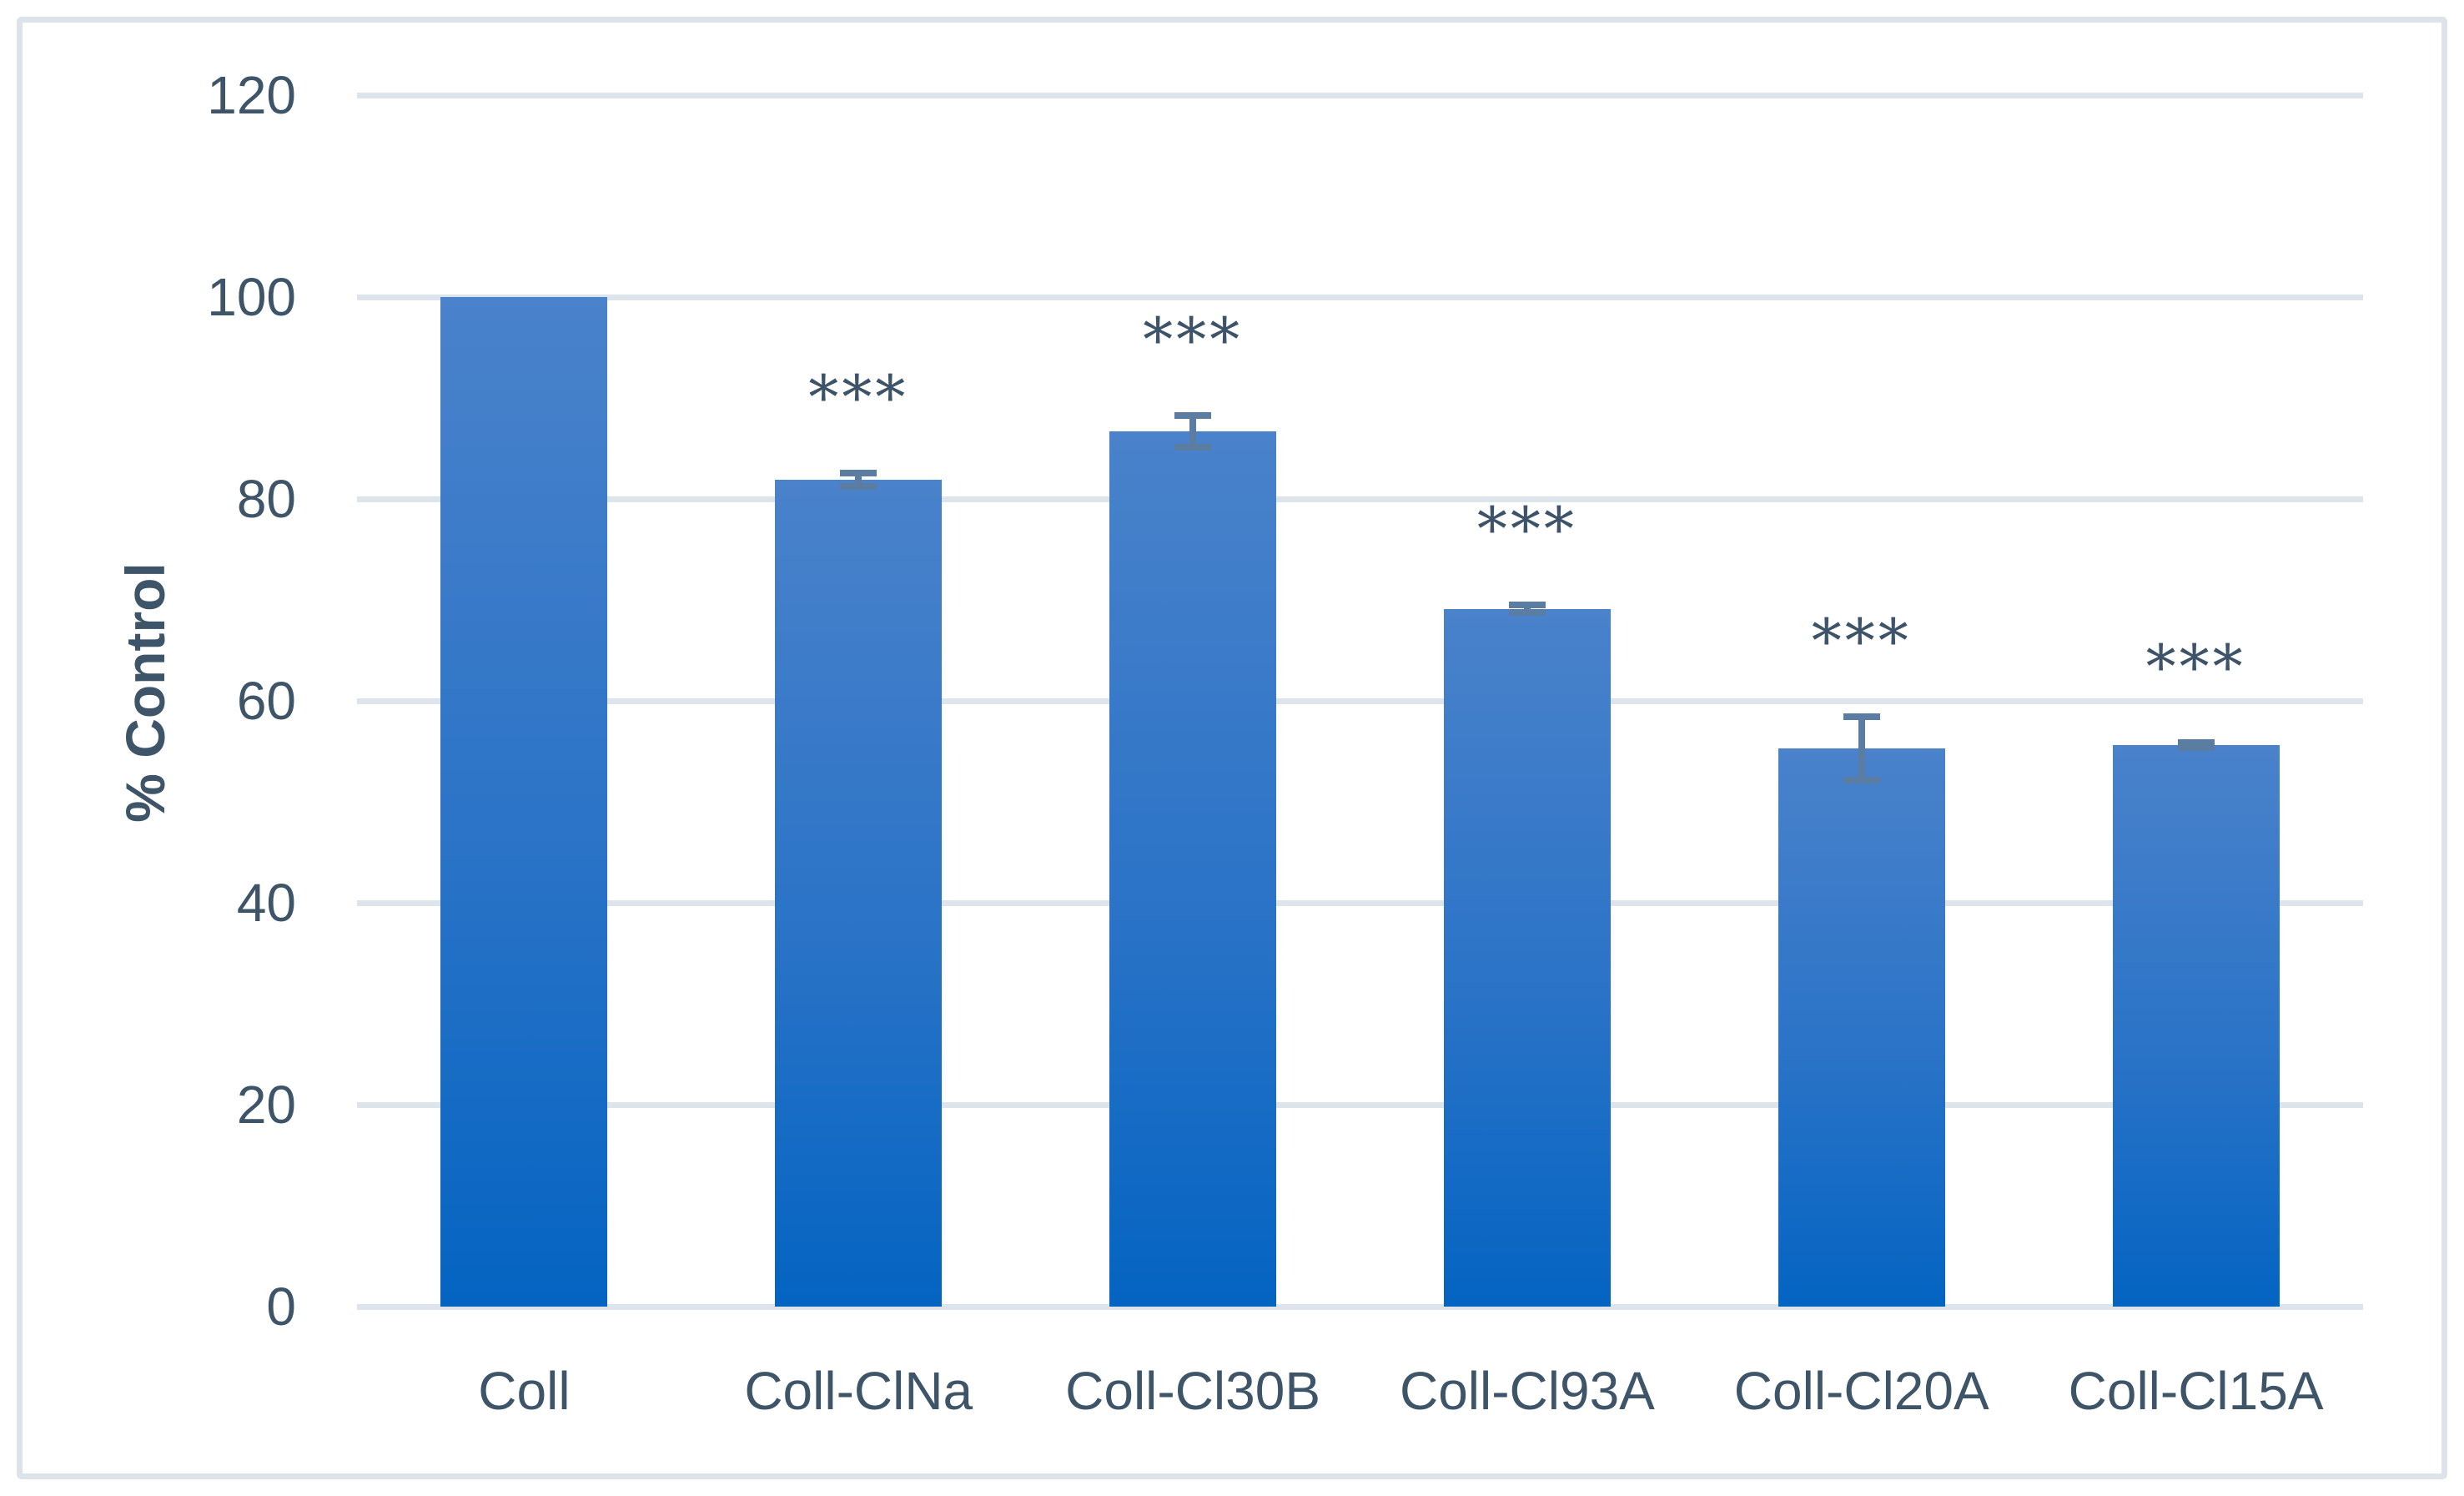 This screenshot has width=2464, height=1496. What do you see at coordinates (1194, 339) in the screenshot?
I see `significance-stars-Coll-Cl30B: ***` at bounding box center [1194, 339].